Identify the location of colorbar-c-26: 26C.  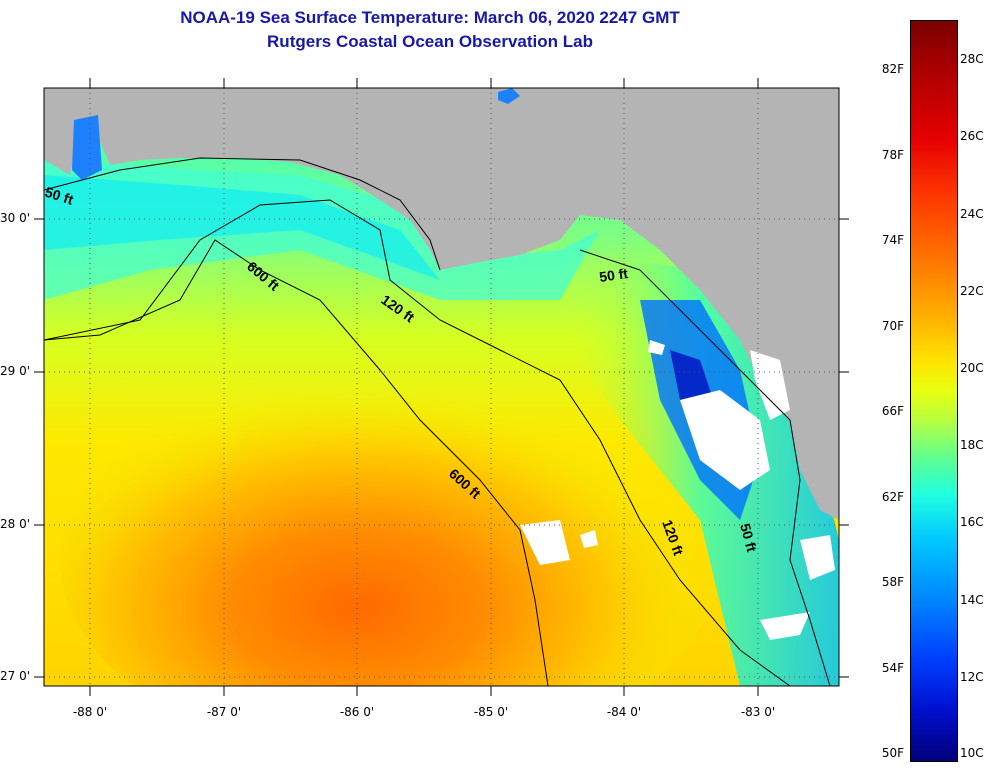
(972, 136).